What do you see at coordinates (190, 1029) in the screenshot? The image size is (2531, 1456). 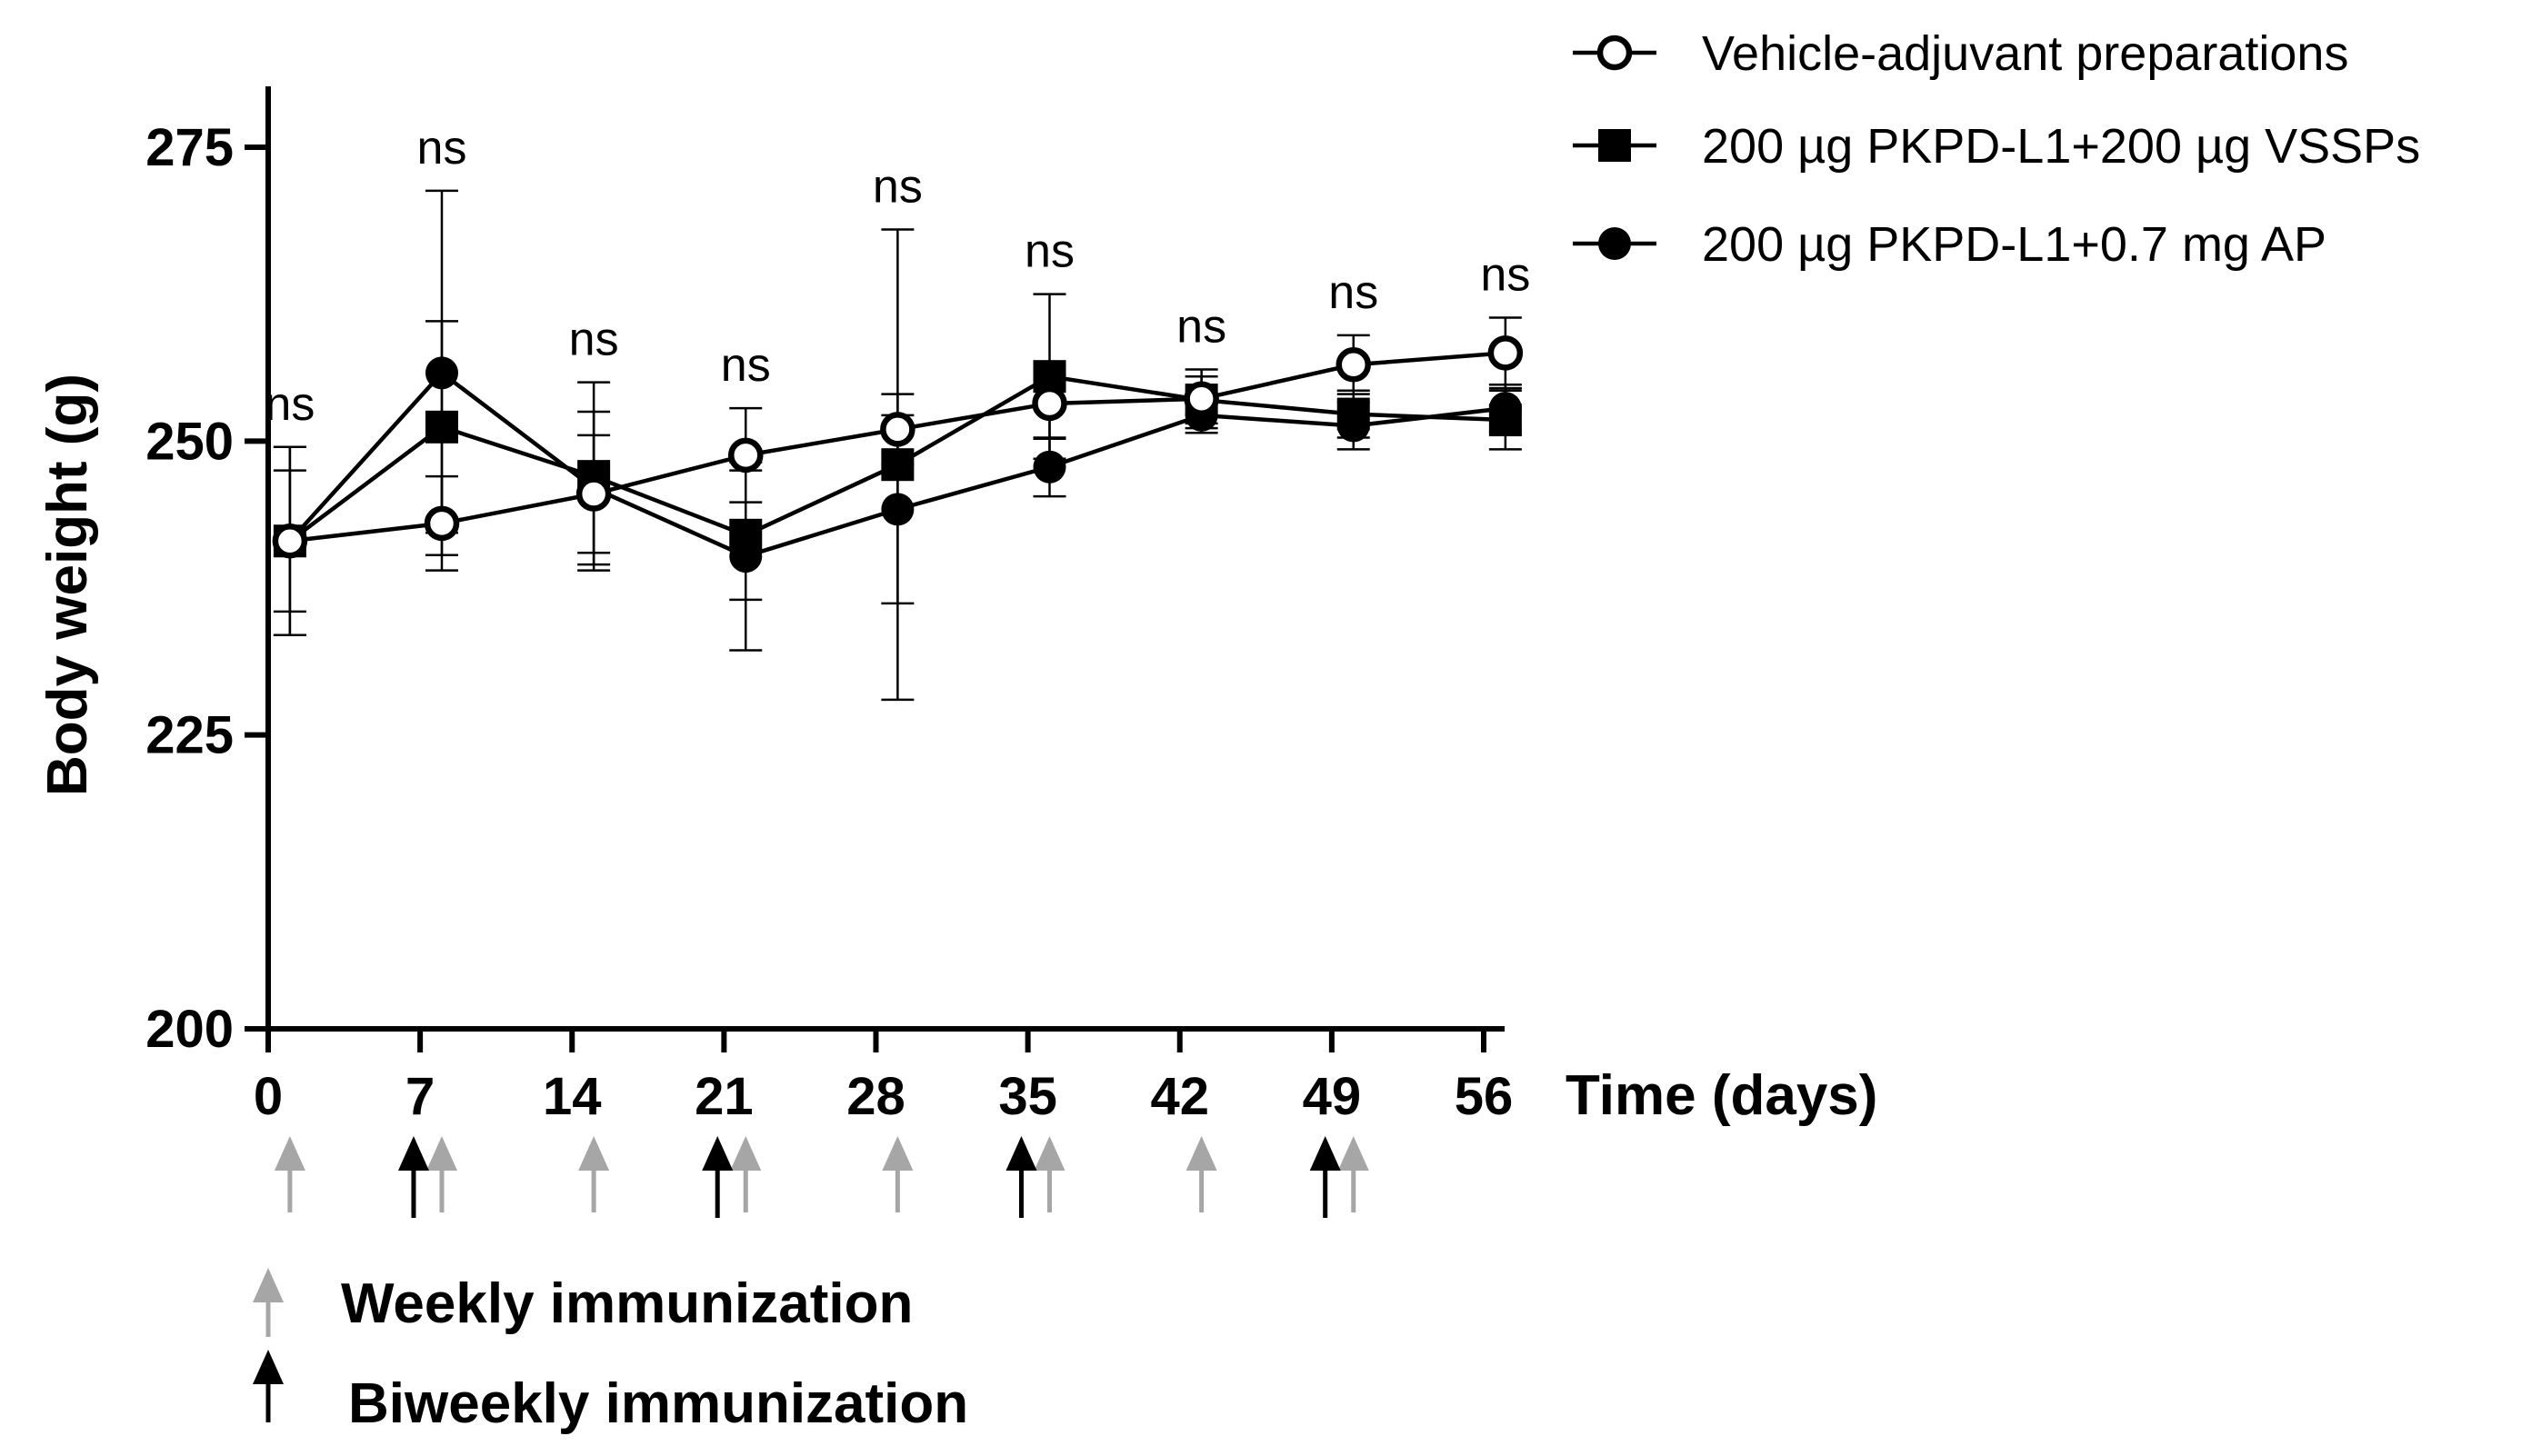 I see `y-tick-label: 200` at bounding box center [190, 1029].